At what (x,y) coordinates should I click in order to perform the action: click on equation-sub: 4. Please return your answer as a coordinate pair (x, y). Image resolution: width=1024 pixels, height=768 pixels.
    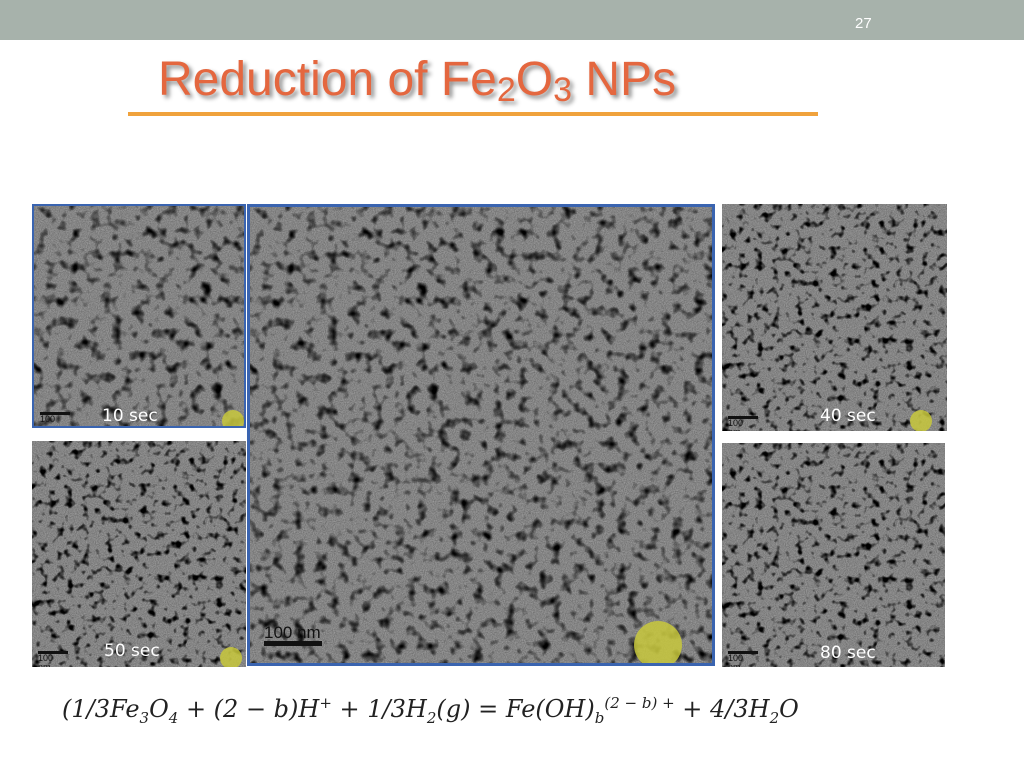
    Looking at the image, I should click on (173, 717).